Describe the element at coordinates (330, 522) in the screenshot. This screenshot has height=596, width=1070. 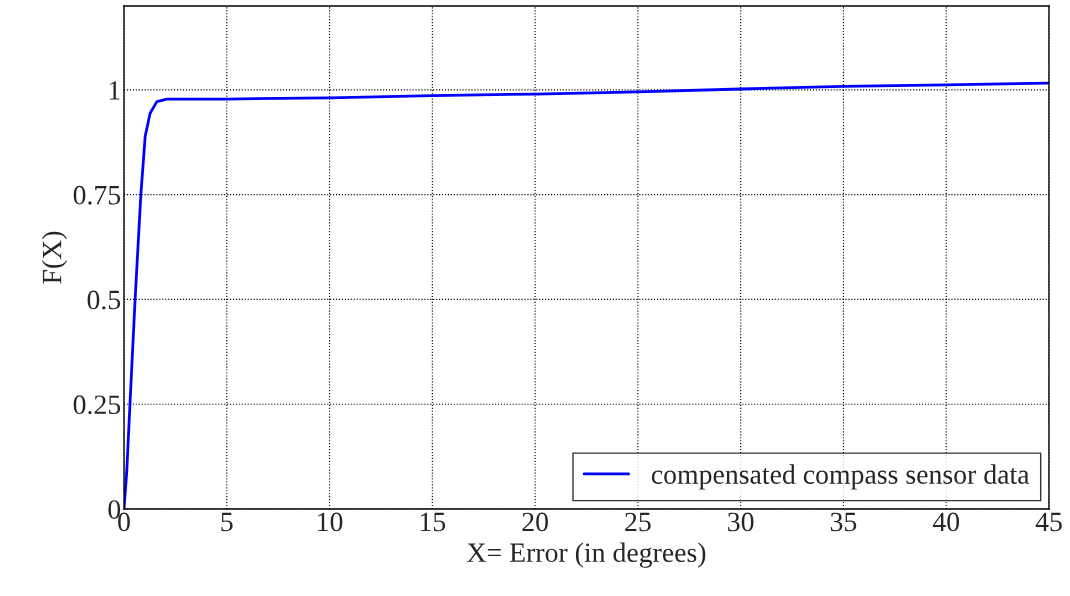
I see `x-tick-label: 10` at that location.